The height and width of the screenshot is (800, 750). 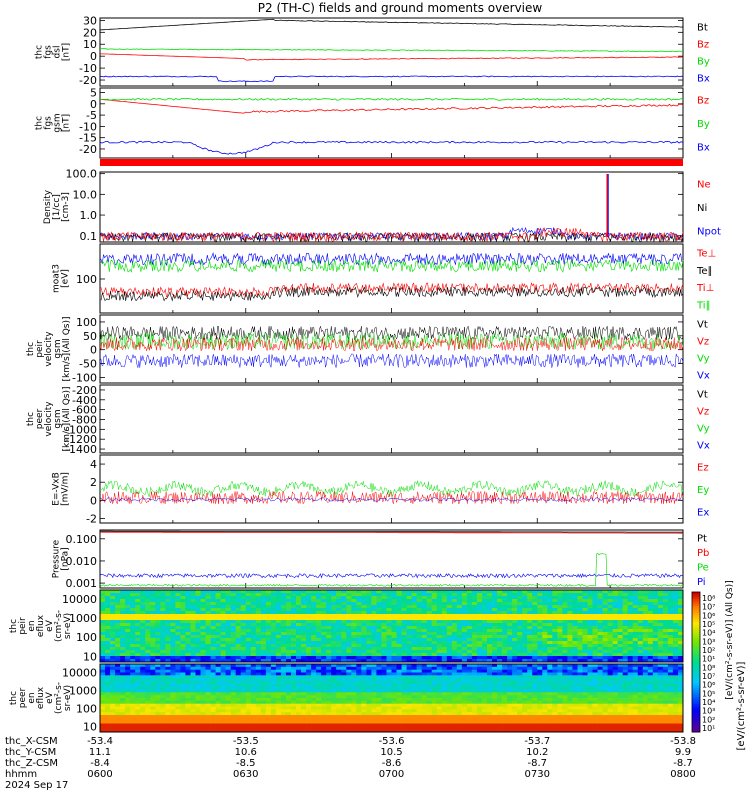 What do you see at coordinates (57, 278) in the screenshot?
I see `y-label-line: moat3` at bounding box center [57, 278].